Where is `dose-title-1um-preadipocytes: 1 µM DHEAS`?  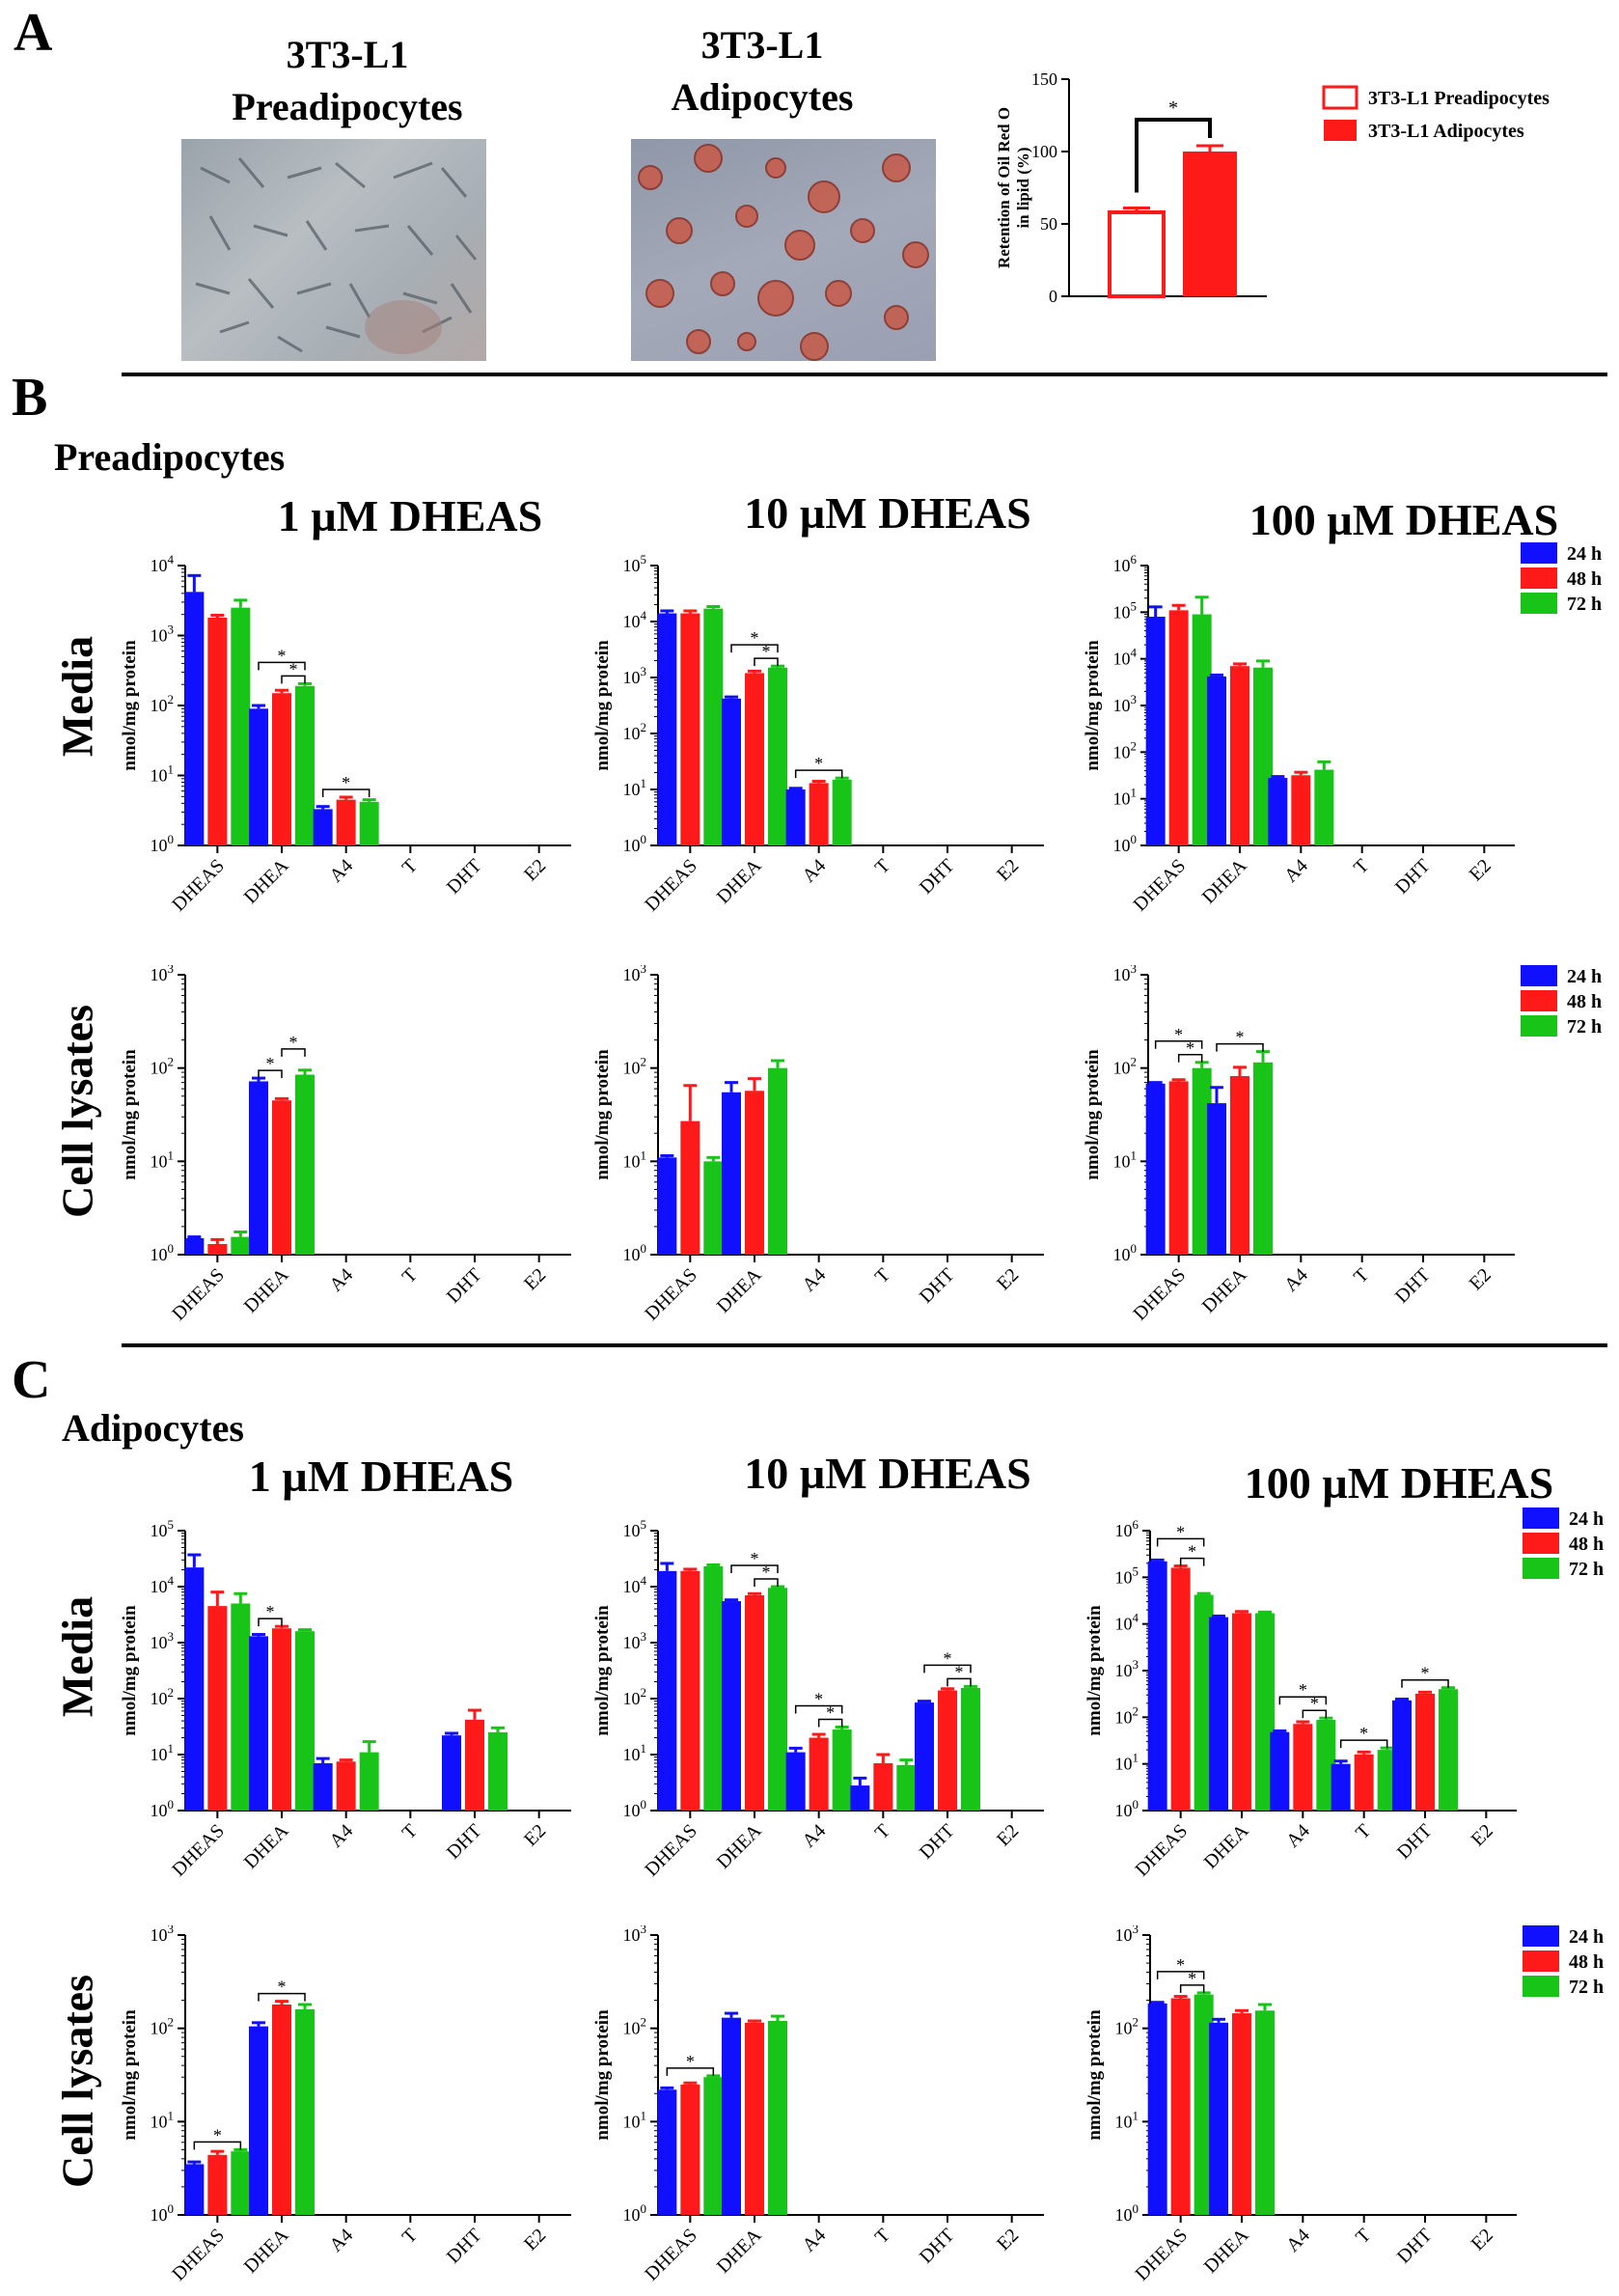 dose-title-1um-preadipocytes: 1 µM DHEAS is located at coordinates (410, 515).